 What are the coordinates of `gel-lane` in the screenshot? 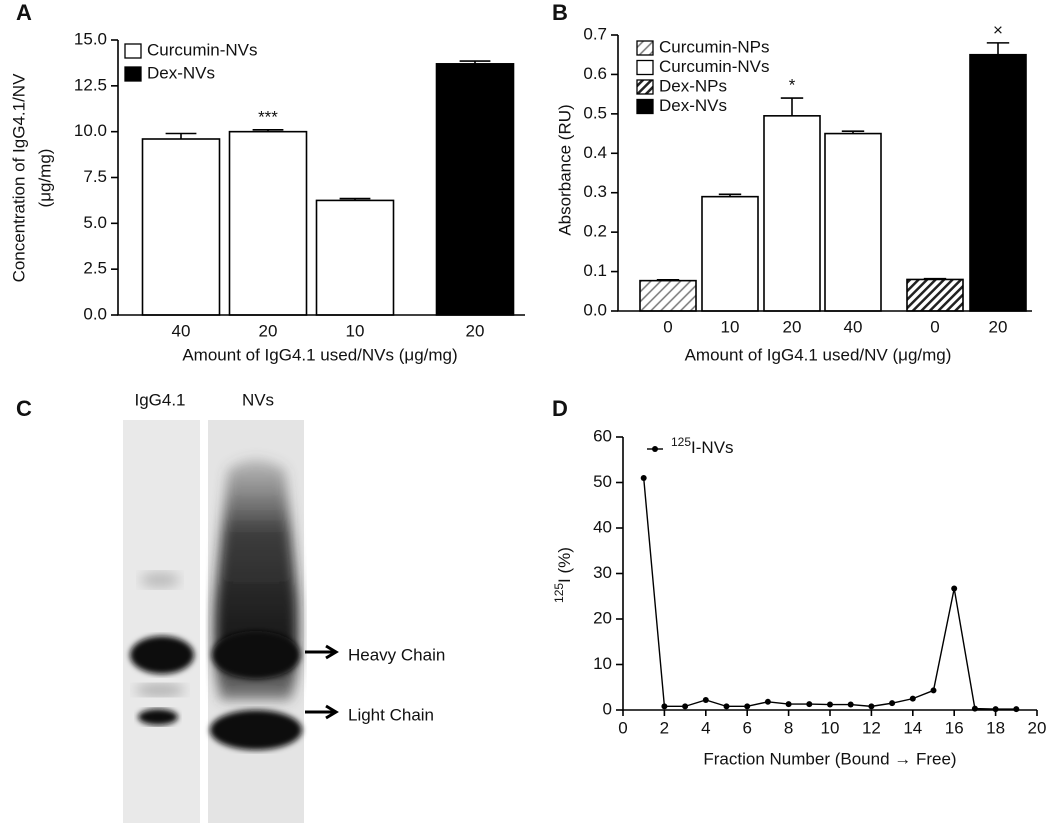 It's located at (161, 621).